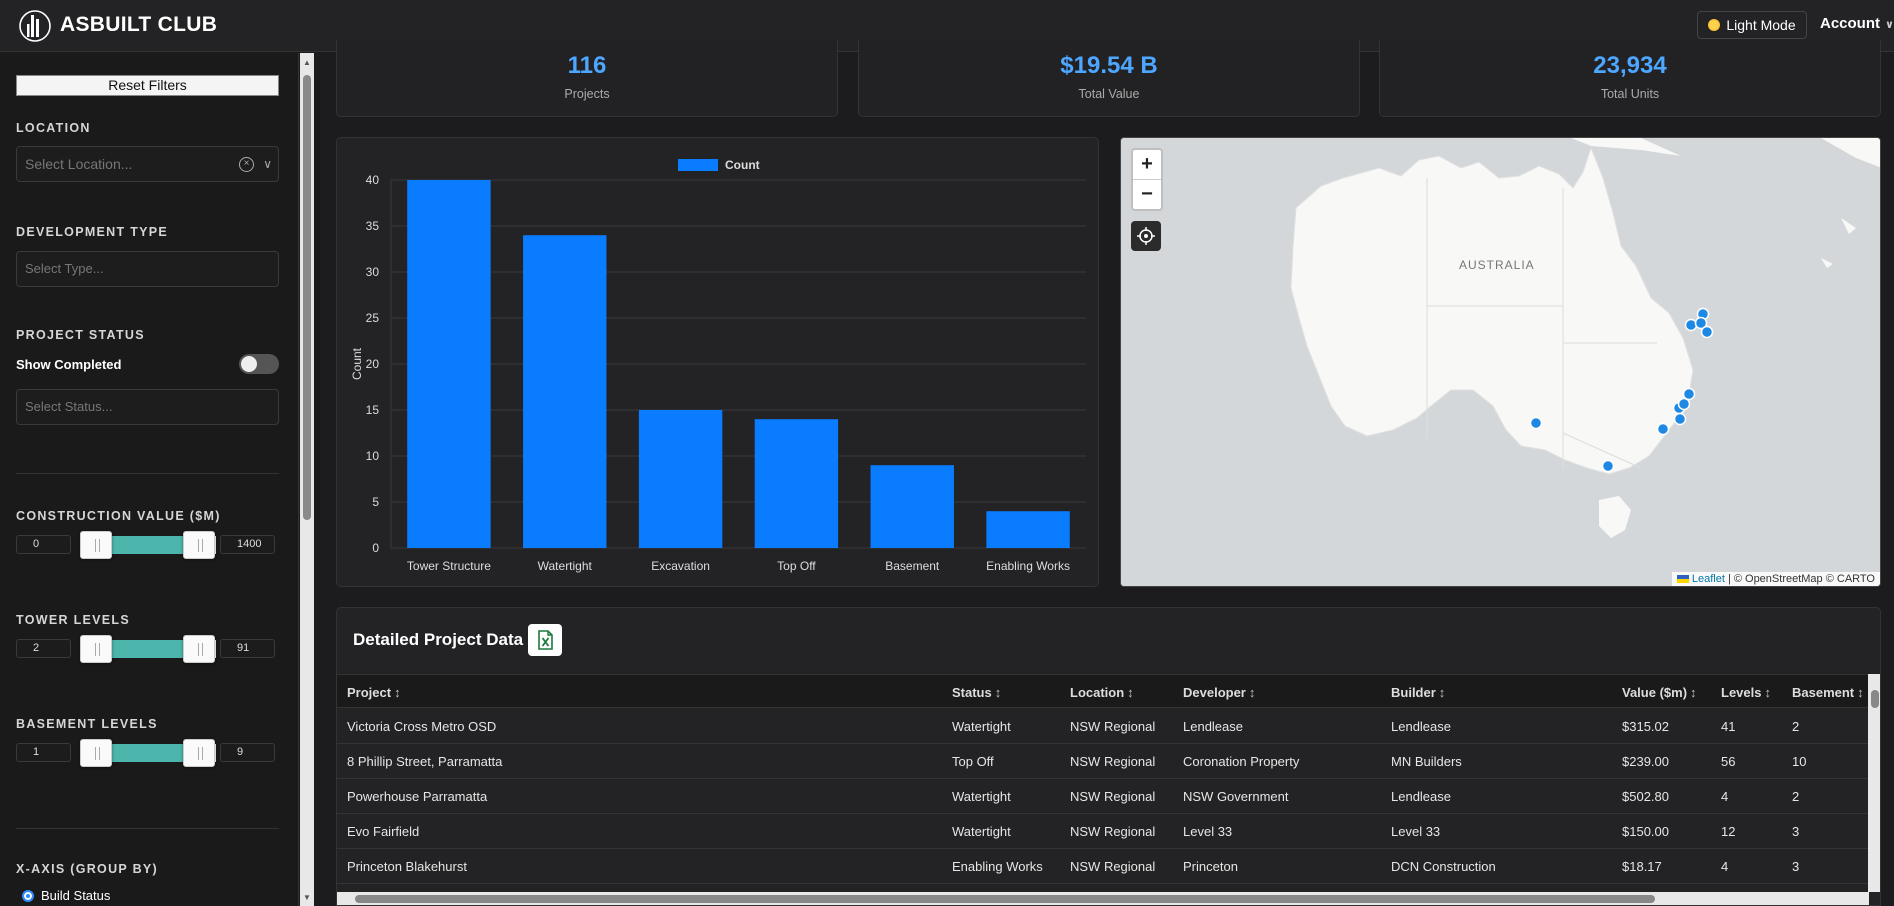 This screenshot has width=1894, height=906. What do you see at coordinates (247, 544) in the screenshot?
I see `construction-value-max: 1400` at bounding box center [247, 544].